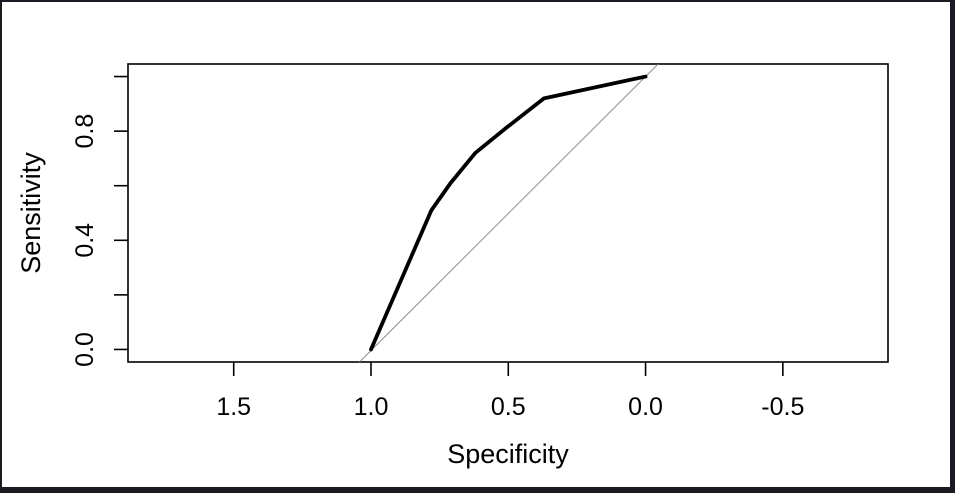 The height and width of the screenshot is (493, 955). Describe the element at coordinates (1, 246) in the screenshot. I see `window-border-left` at that location.